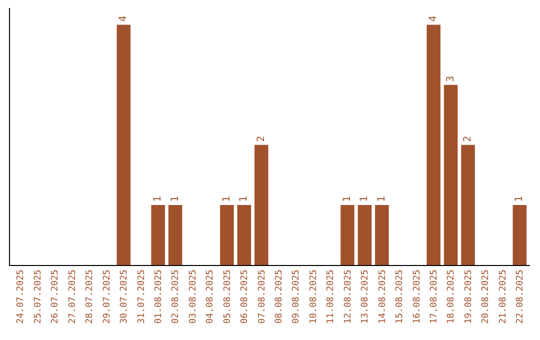  Describe the element at coordinates (313, 297) in the screenshot. I see `x-tick-label: 10.08.2025` at that location.